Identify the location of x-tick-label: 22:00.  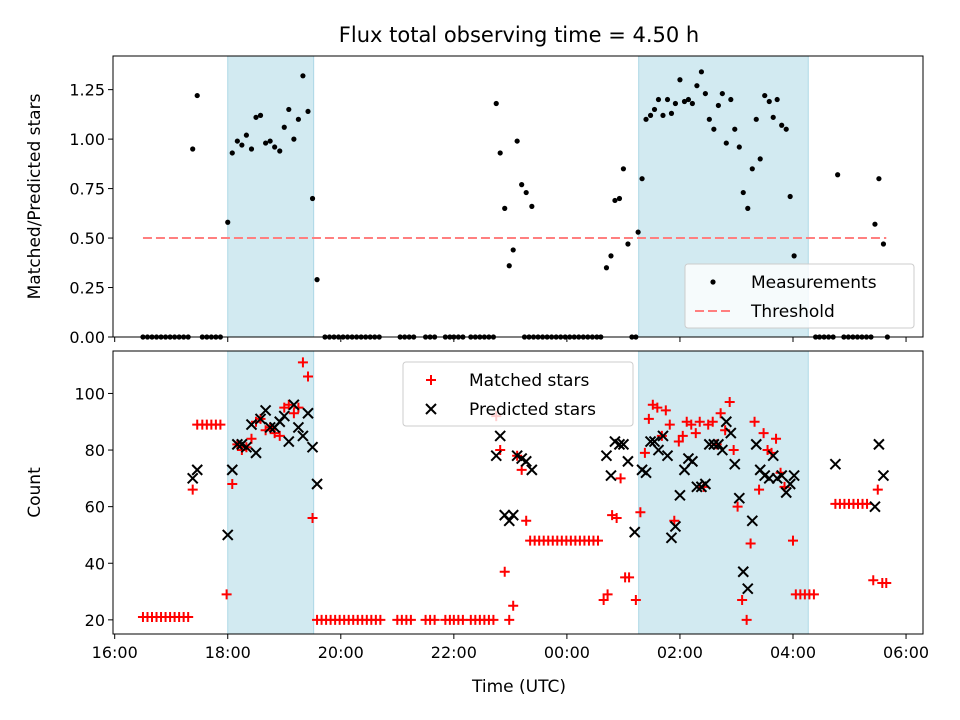
(454, 652).